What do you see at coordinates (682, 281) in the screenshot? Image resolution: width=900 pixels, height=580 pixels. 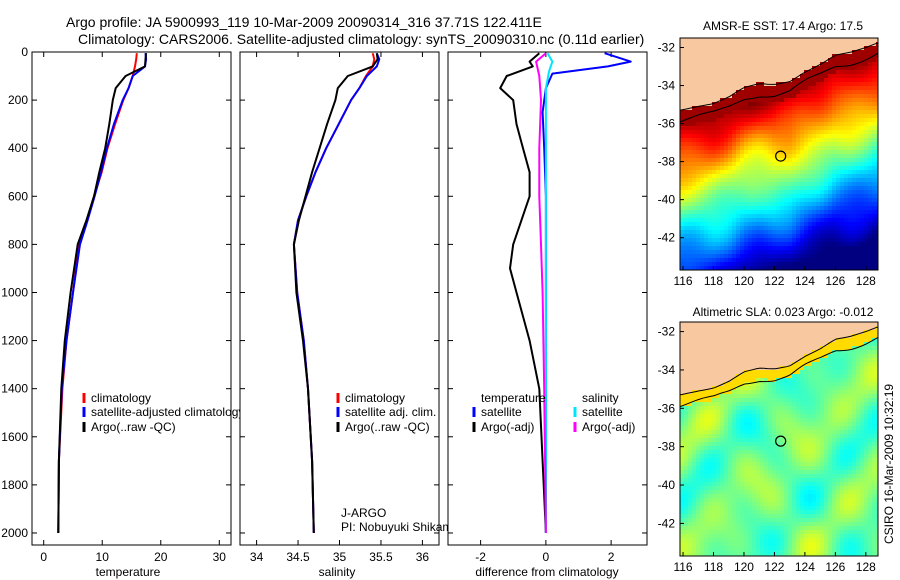 I see `map-xtick-label: 116` at bounding box center [682, 281].